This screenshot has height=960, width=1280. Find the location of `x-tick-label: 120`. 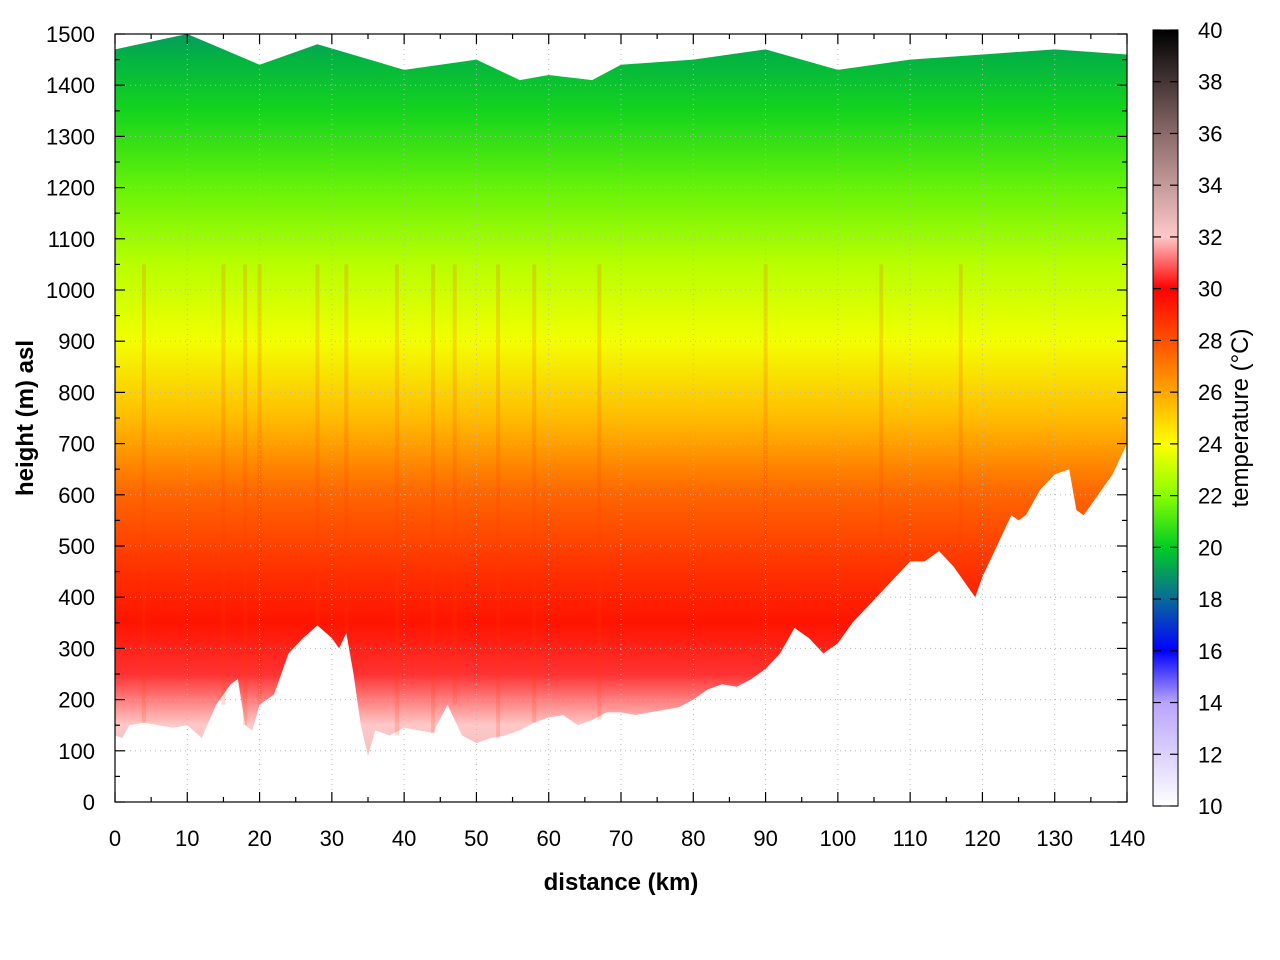

x-tick-label: 120 is located at coordinates (982, 838).